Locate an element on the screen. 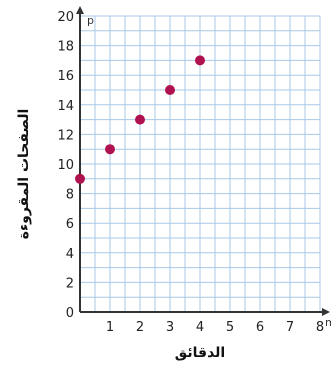 The height and width of the screenshot is (371, 331). x-tick-label: 3 is located at coordinates (170, 327).